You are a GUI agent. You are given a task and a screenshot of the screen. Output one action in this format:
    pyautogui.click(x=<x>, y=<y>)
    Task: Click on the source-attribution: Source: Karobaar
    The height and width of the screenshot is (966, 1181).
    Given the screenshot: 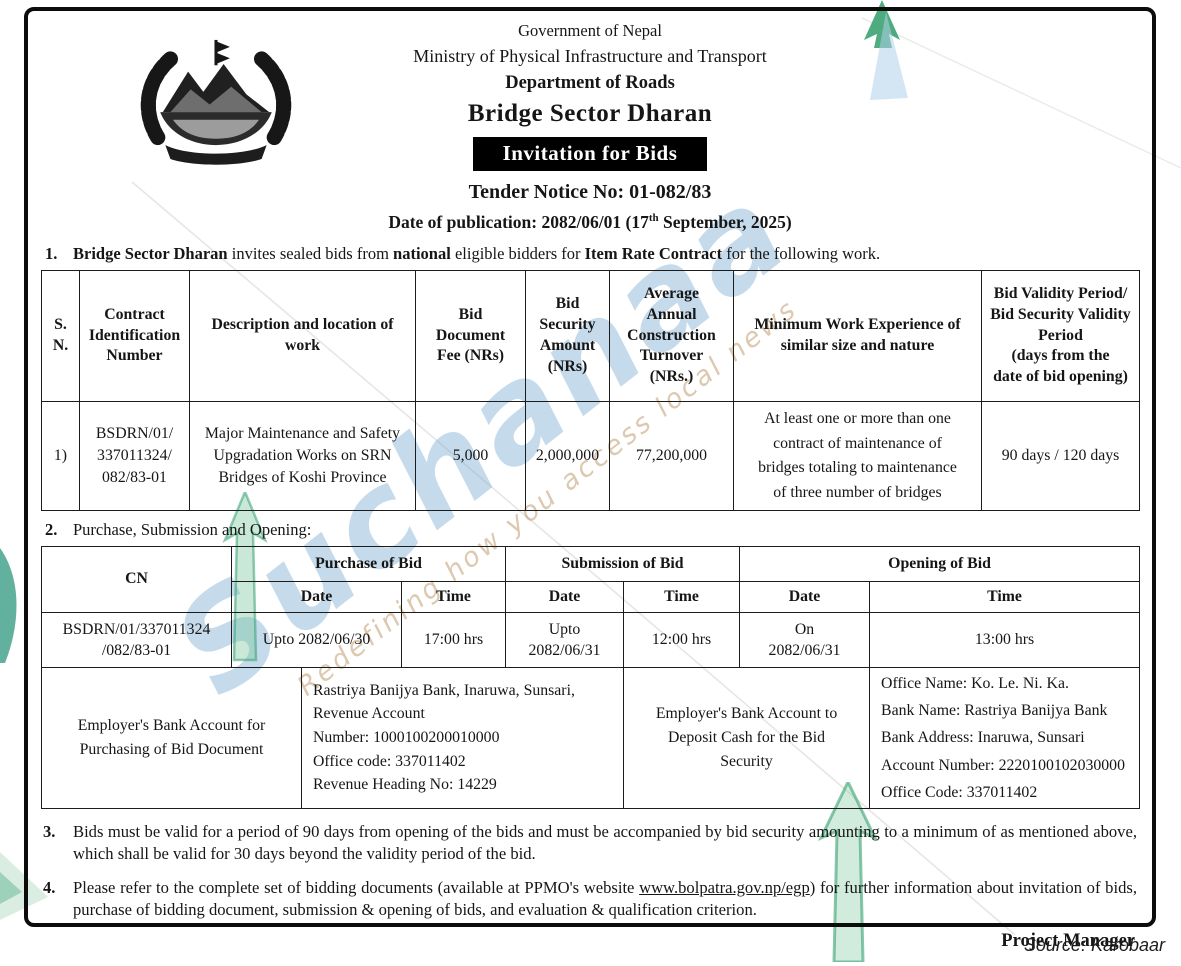 What is the action you would take?
    pyautogui.click(x=1094, y=945)
    